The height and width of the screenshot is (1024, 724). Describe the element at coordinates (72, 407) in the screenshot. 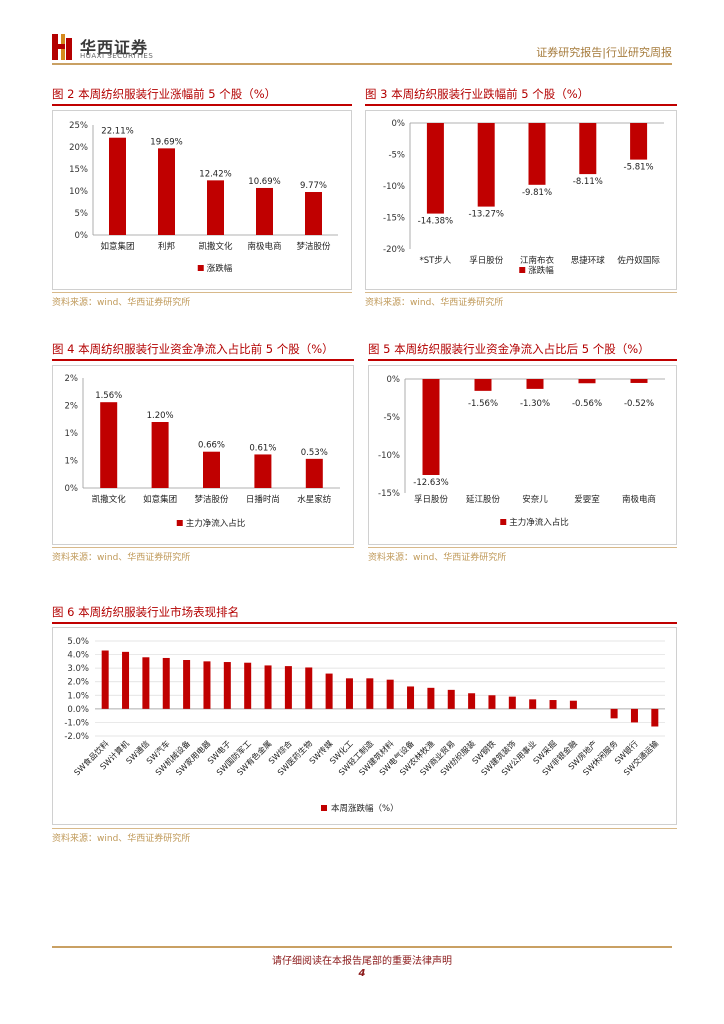

I see `y-tick-label: 2%` at that location.